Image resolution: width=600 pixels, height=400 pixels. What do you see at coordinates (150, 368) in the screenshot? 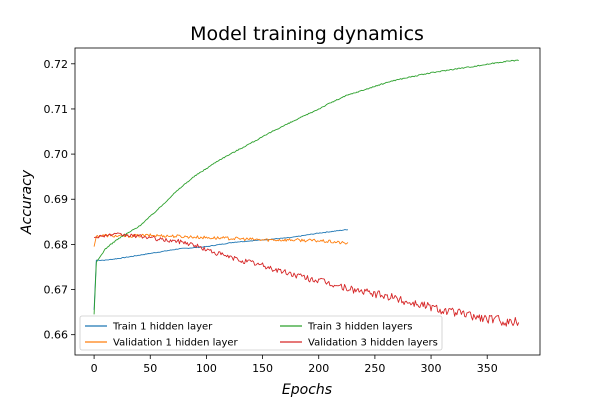
I see `x-tick-label: 50` at bounding box center [150, 368].